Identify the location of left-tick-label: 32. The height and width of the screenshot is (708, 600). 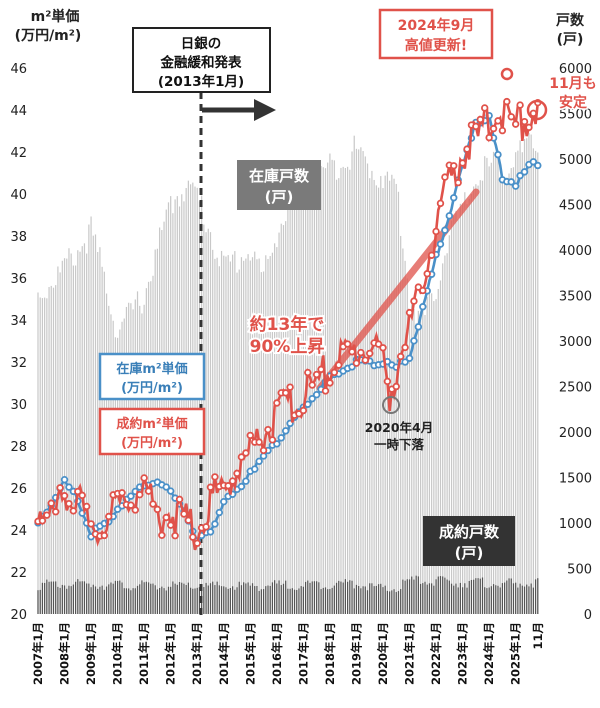
(18, 363).